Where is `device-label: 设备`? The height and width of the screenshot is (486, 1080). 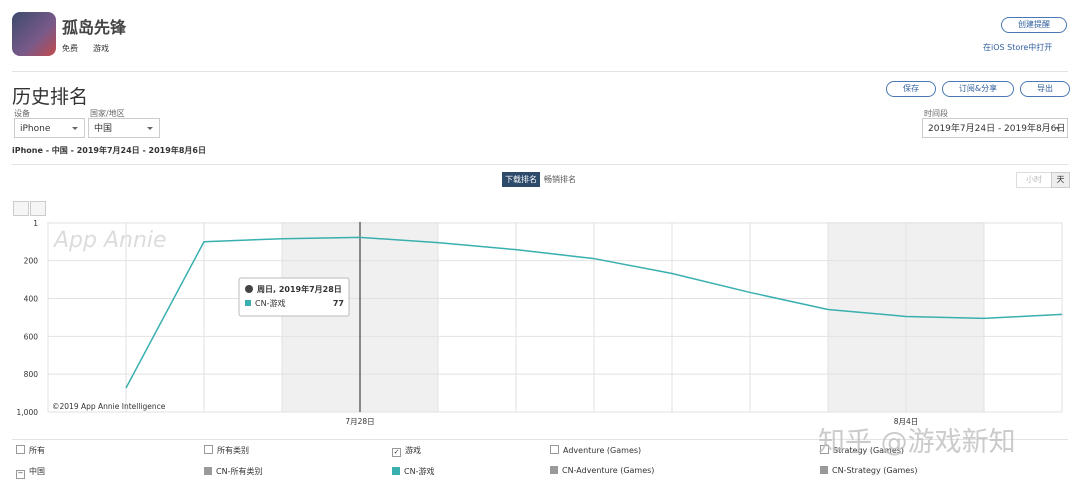 device-label: 设备 is located at coordinates (22, 113).